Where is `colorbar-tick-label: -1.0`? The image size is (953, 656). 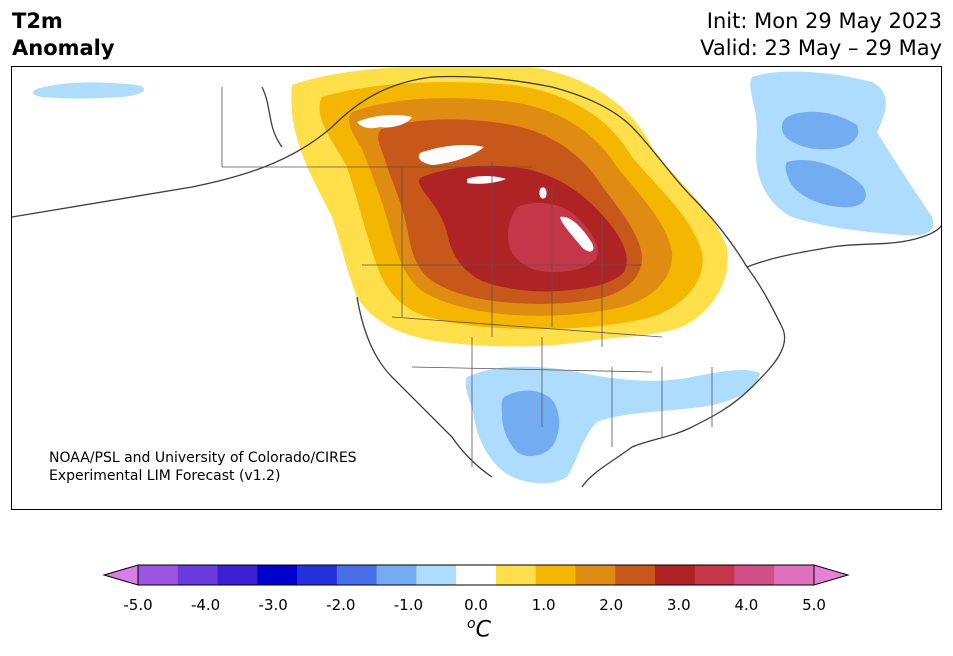
colorbar-tick-label: -1.0 is located at coordinates (408, 605).